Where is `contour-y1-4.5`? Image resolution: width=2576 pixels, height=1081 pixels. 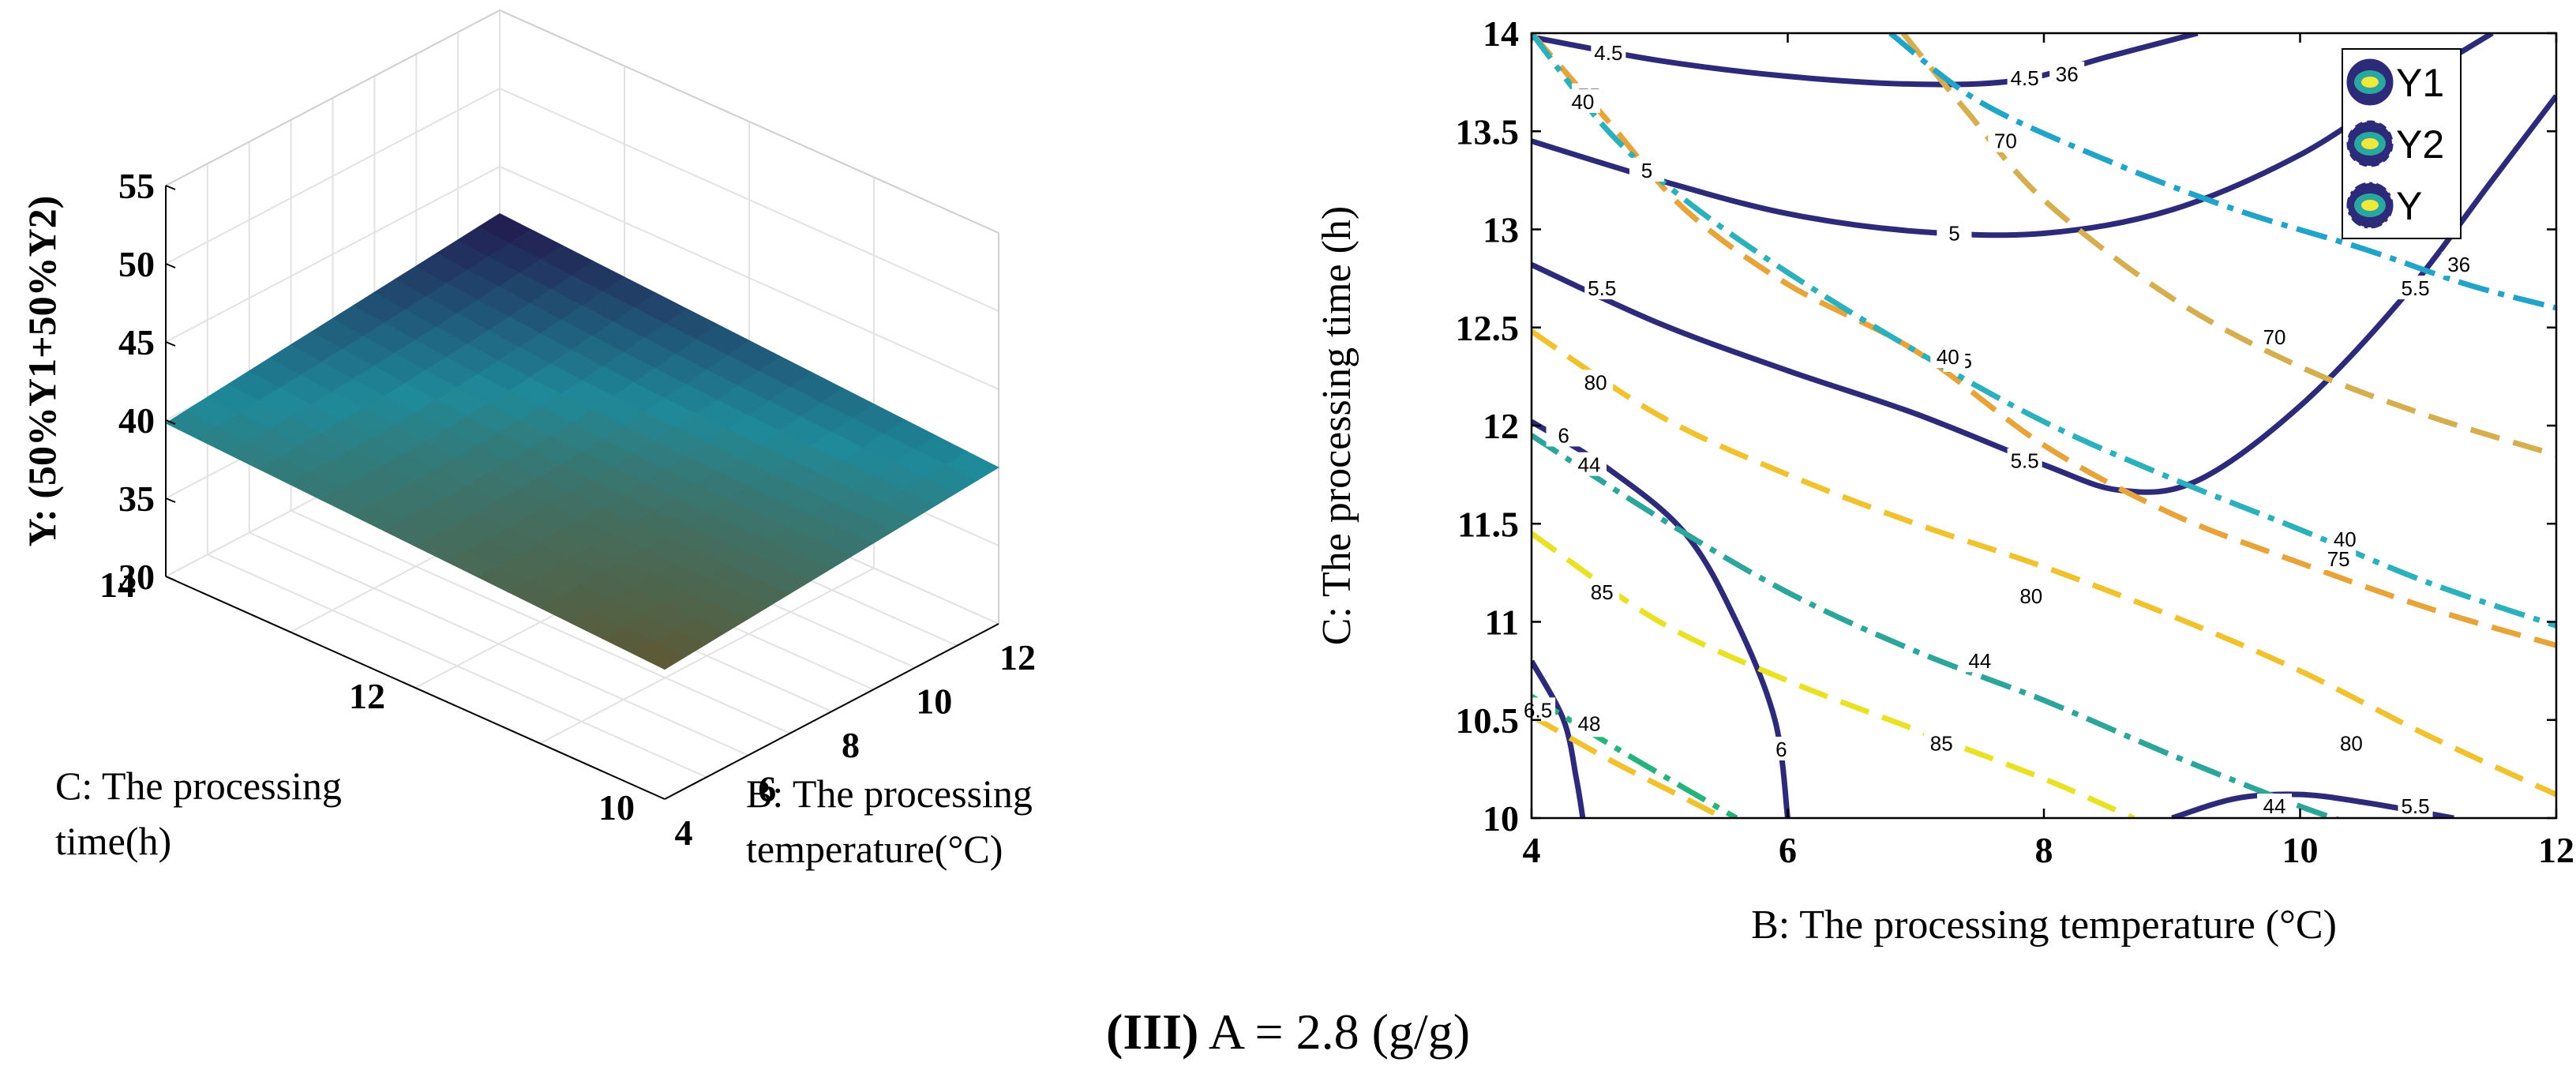
contour-y1-4.5 is located at coordinates (1865, 60).